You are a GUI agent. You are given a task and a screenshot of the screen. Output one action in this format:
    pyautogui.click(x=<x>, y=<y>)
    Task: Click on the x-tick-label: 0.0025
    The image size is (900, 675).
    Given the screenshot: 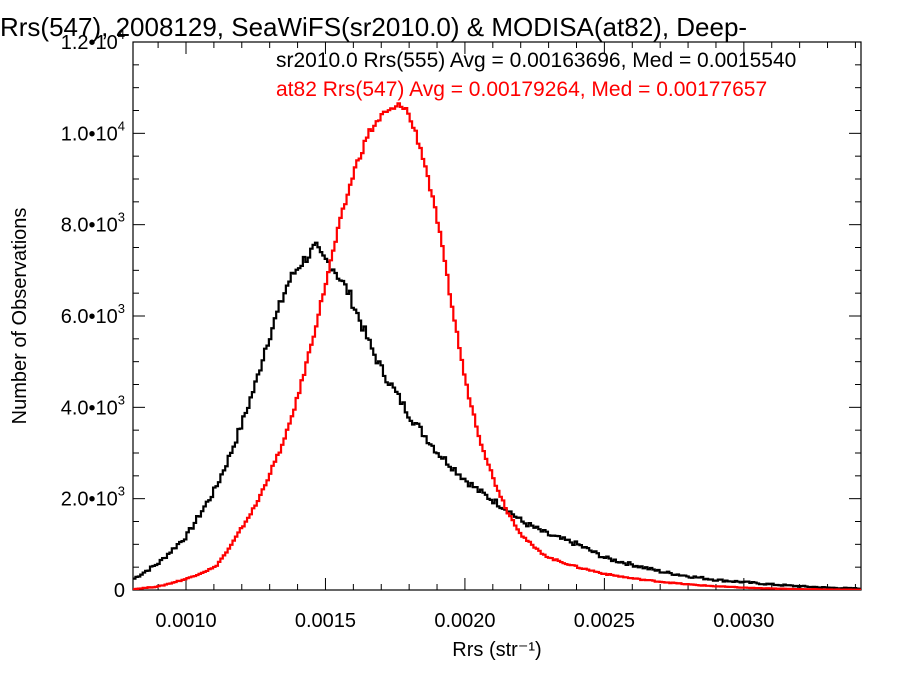 What is the action you would take?
    pyautogui.click(x=604, y=621)
    